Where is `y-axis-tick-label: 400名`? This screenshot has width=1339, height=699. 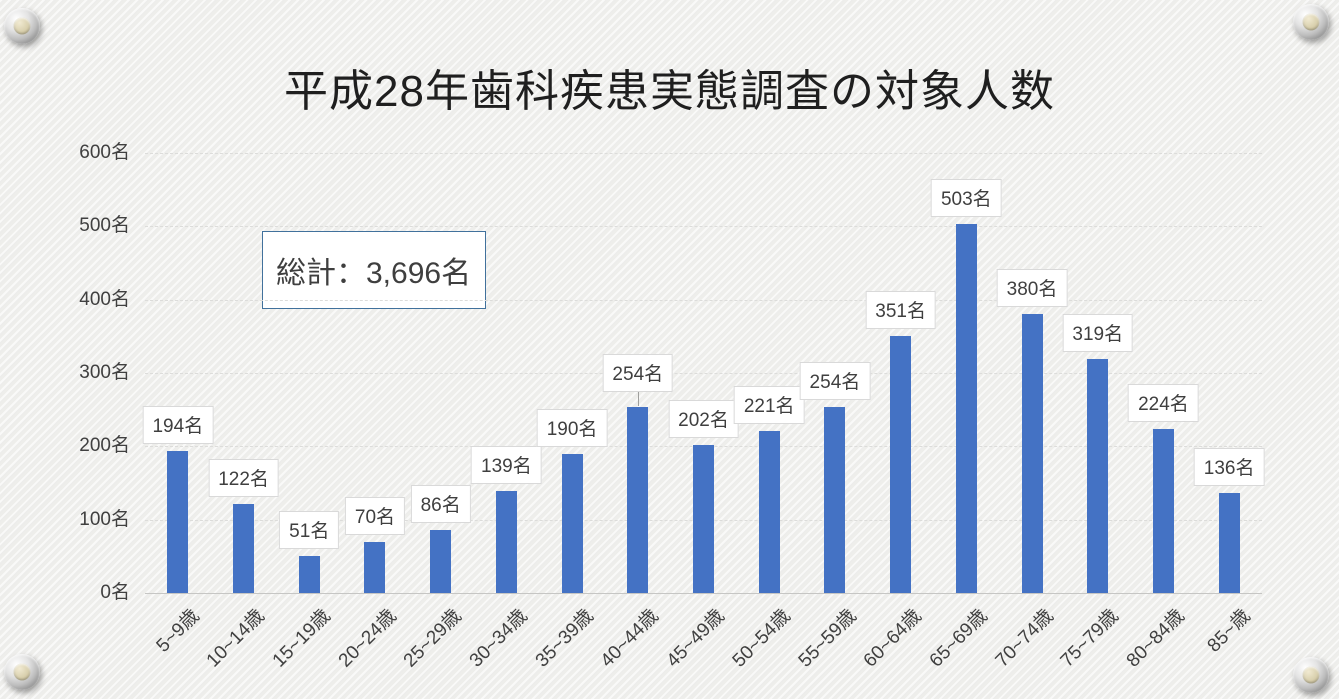 y-axis-tick-label: 400名 is located at coordinates (104, 299).